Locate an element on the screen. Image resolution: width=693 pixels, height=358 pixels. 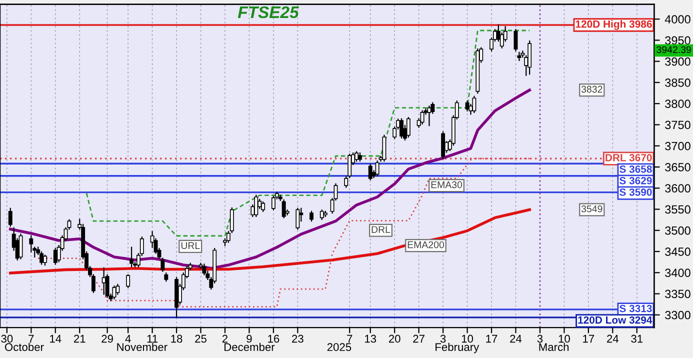
y-tick-label: 3500 is located at coordinates (677, 230).